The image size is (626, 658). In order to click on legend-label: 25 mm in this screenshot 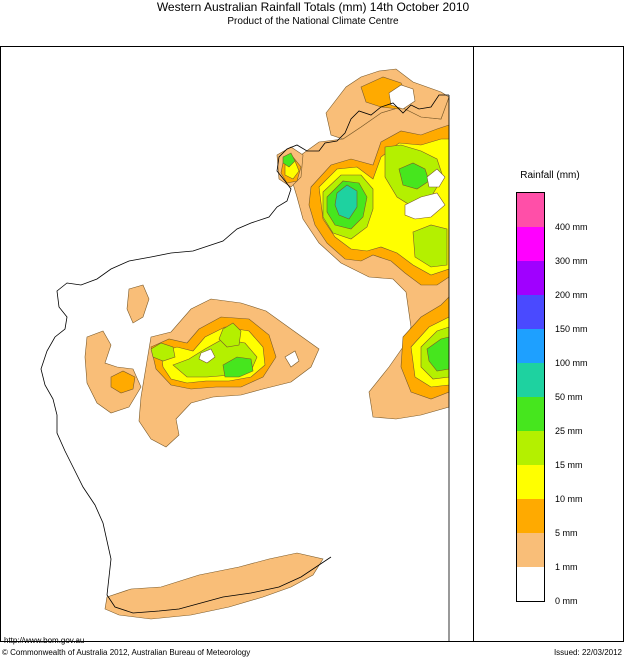, I will do `click(569, 431)`.